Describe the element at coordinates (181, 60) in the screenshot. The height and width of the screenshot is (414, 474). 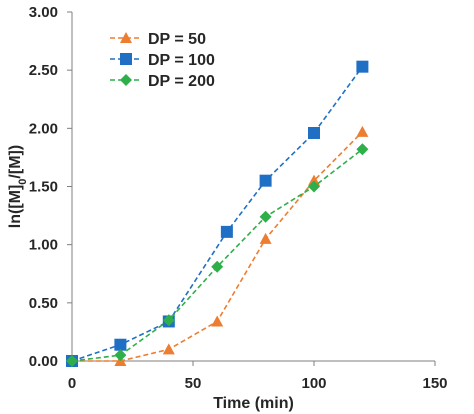
I see `legend-label-2: DP = 100` at that location.